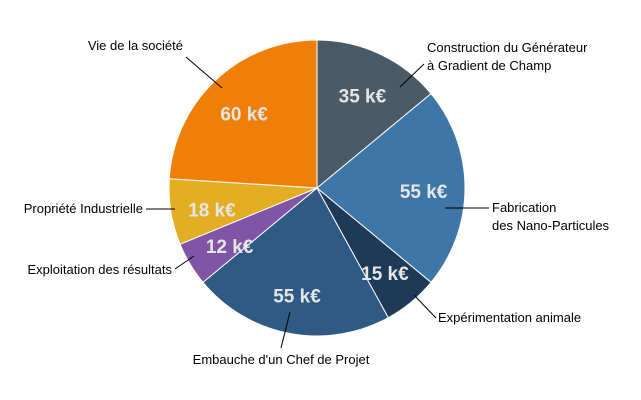 The image size is (641, 400). I want to click on value-label-generateur: 35 k€, so click(363, 97).